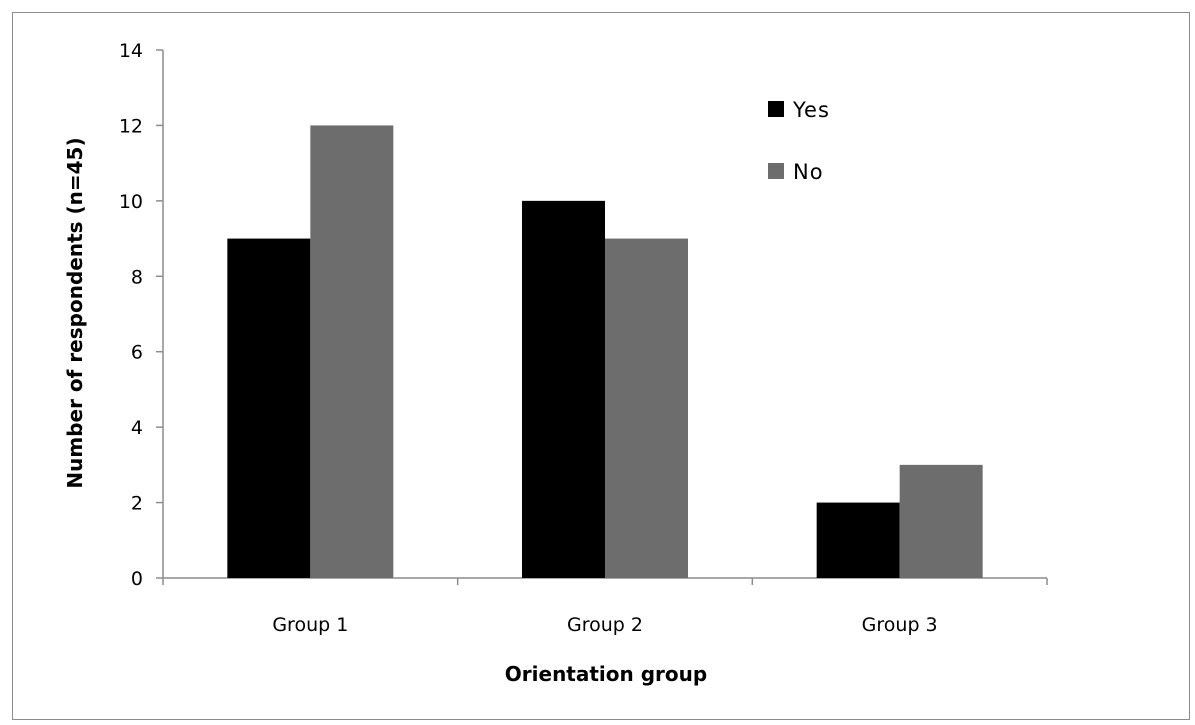  I want to click on legend-label-no: No, so click(808, 172).